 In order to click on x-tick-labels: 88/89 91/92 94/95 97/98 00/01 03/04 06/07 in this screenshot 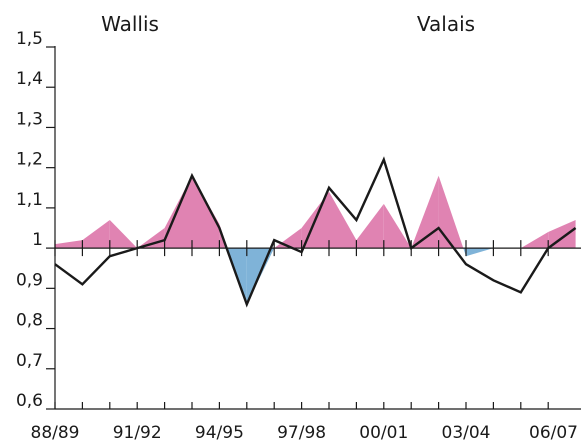, I will do `click(305, 433)`.